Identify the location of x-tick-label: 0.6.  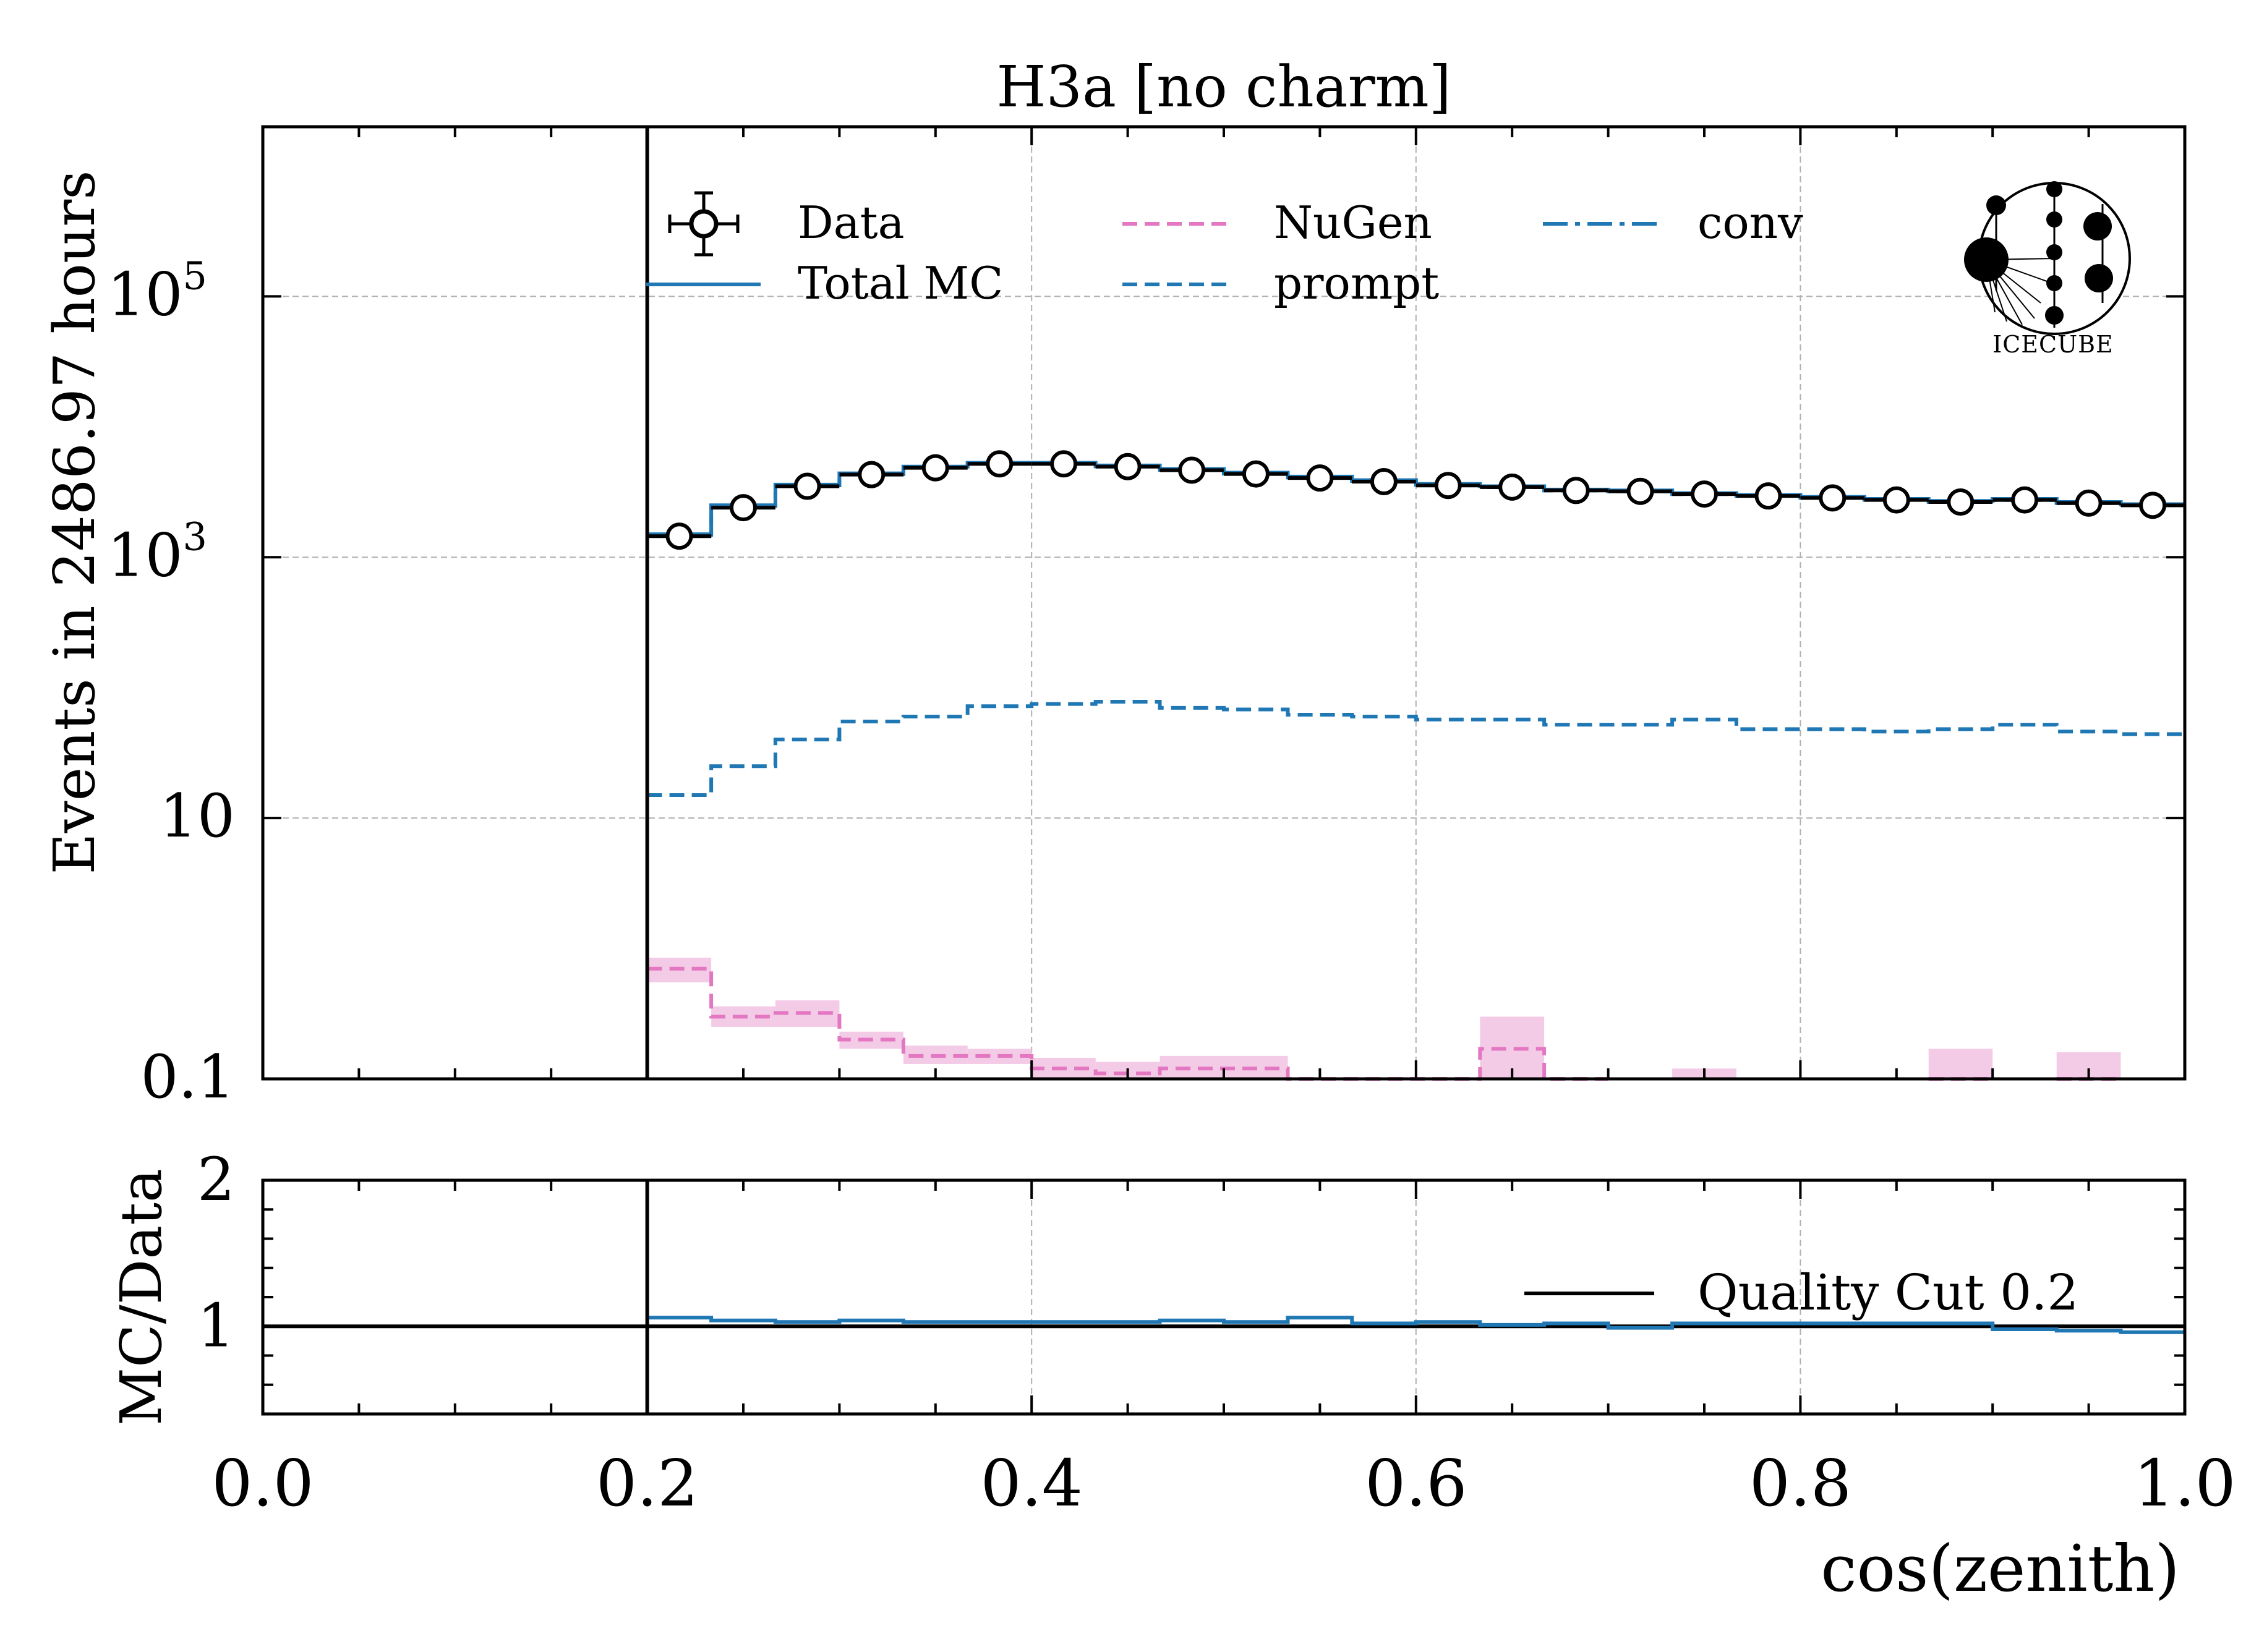
(1416, 1483).